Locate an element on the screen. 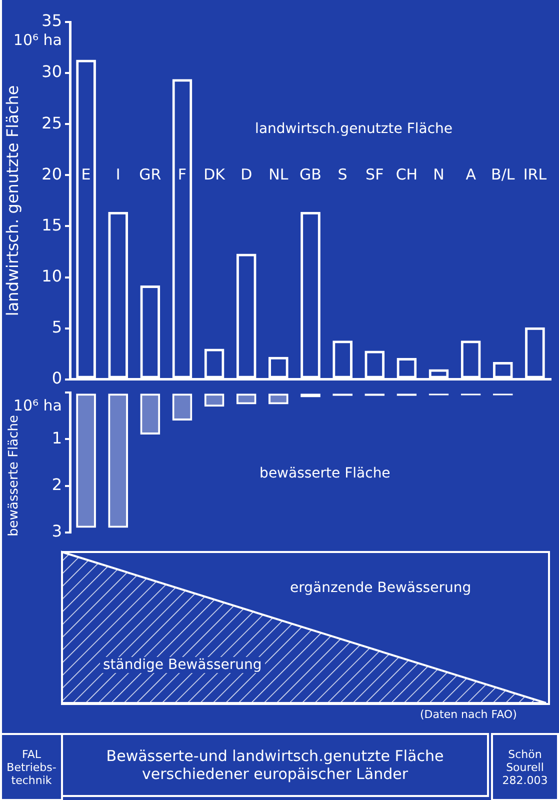  x-tick-label: E is located at coordinates (86, 175).